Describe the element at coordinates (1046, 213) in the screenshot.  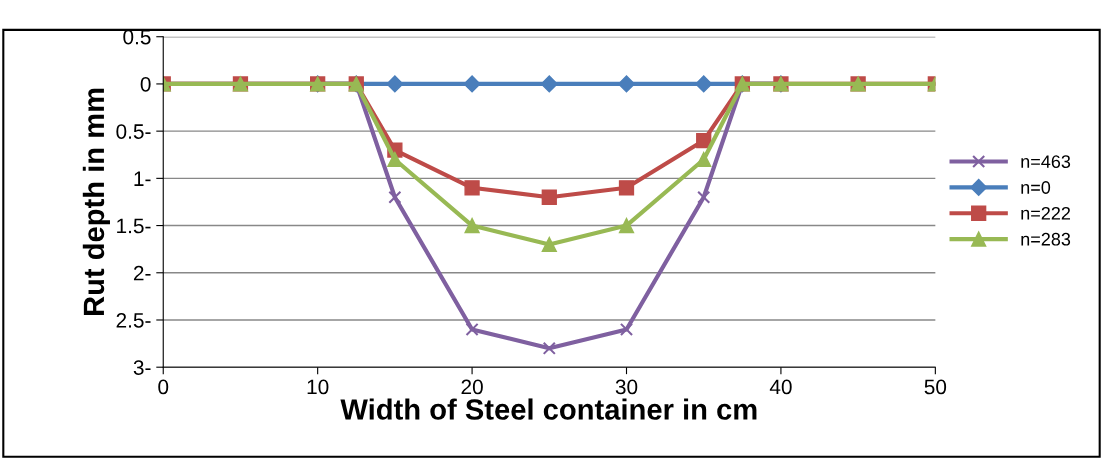
I see `legend-label: n=222` at that location.